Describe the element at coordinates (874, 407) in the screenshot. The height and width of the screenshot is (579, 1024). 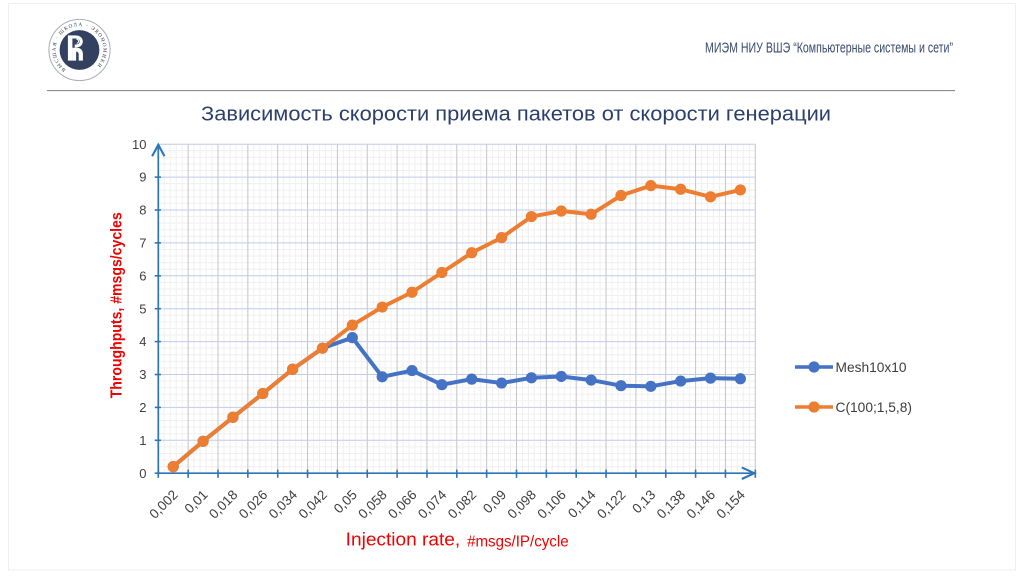
I see `svg-text: C(100;1,5,8)` at that location.